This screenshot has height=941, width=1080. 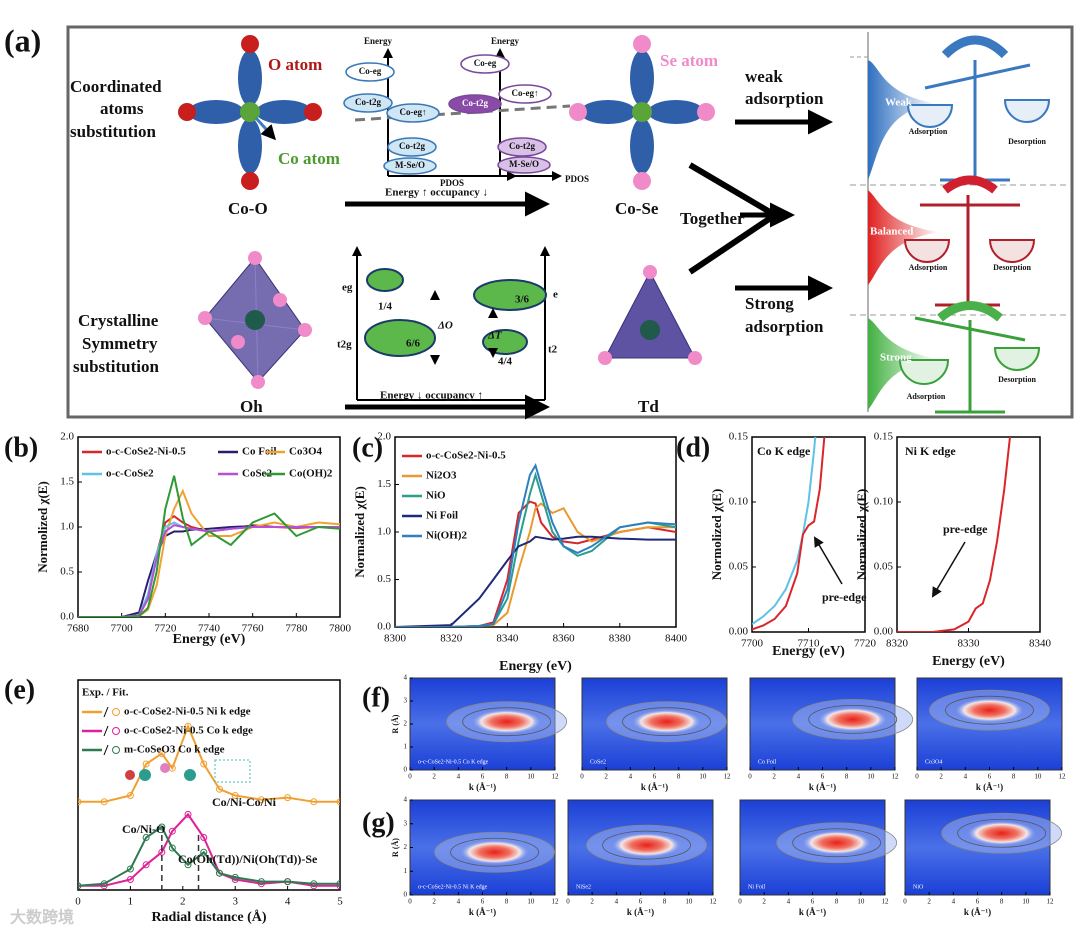 I want to click on atom-label: Co atom, so click(x=309, y=158).